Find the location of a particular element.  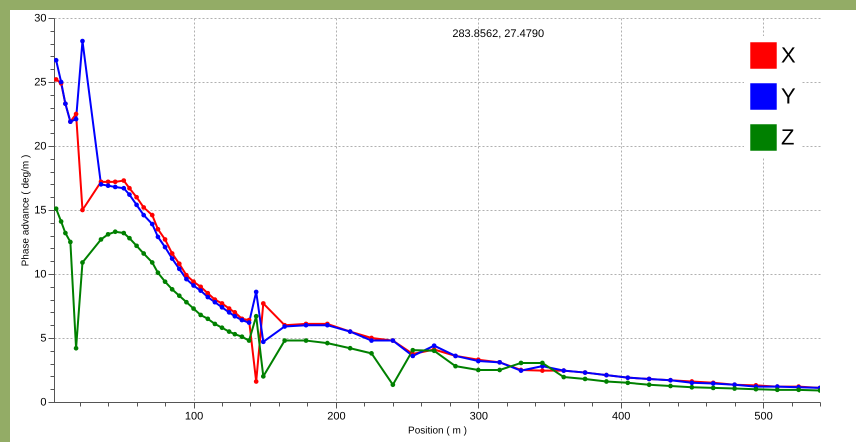

legend-label: X is located at coordinates (788, 55).